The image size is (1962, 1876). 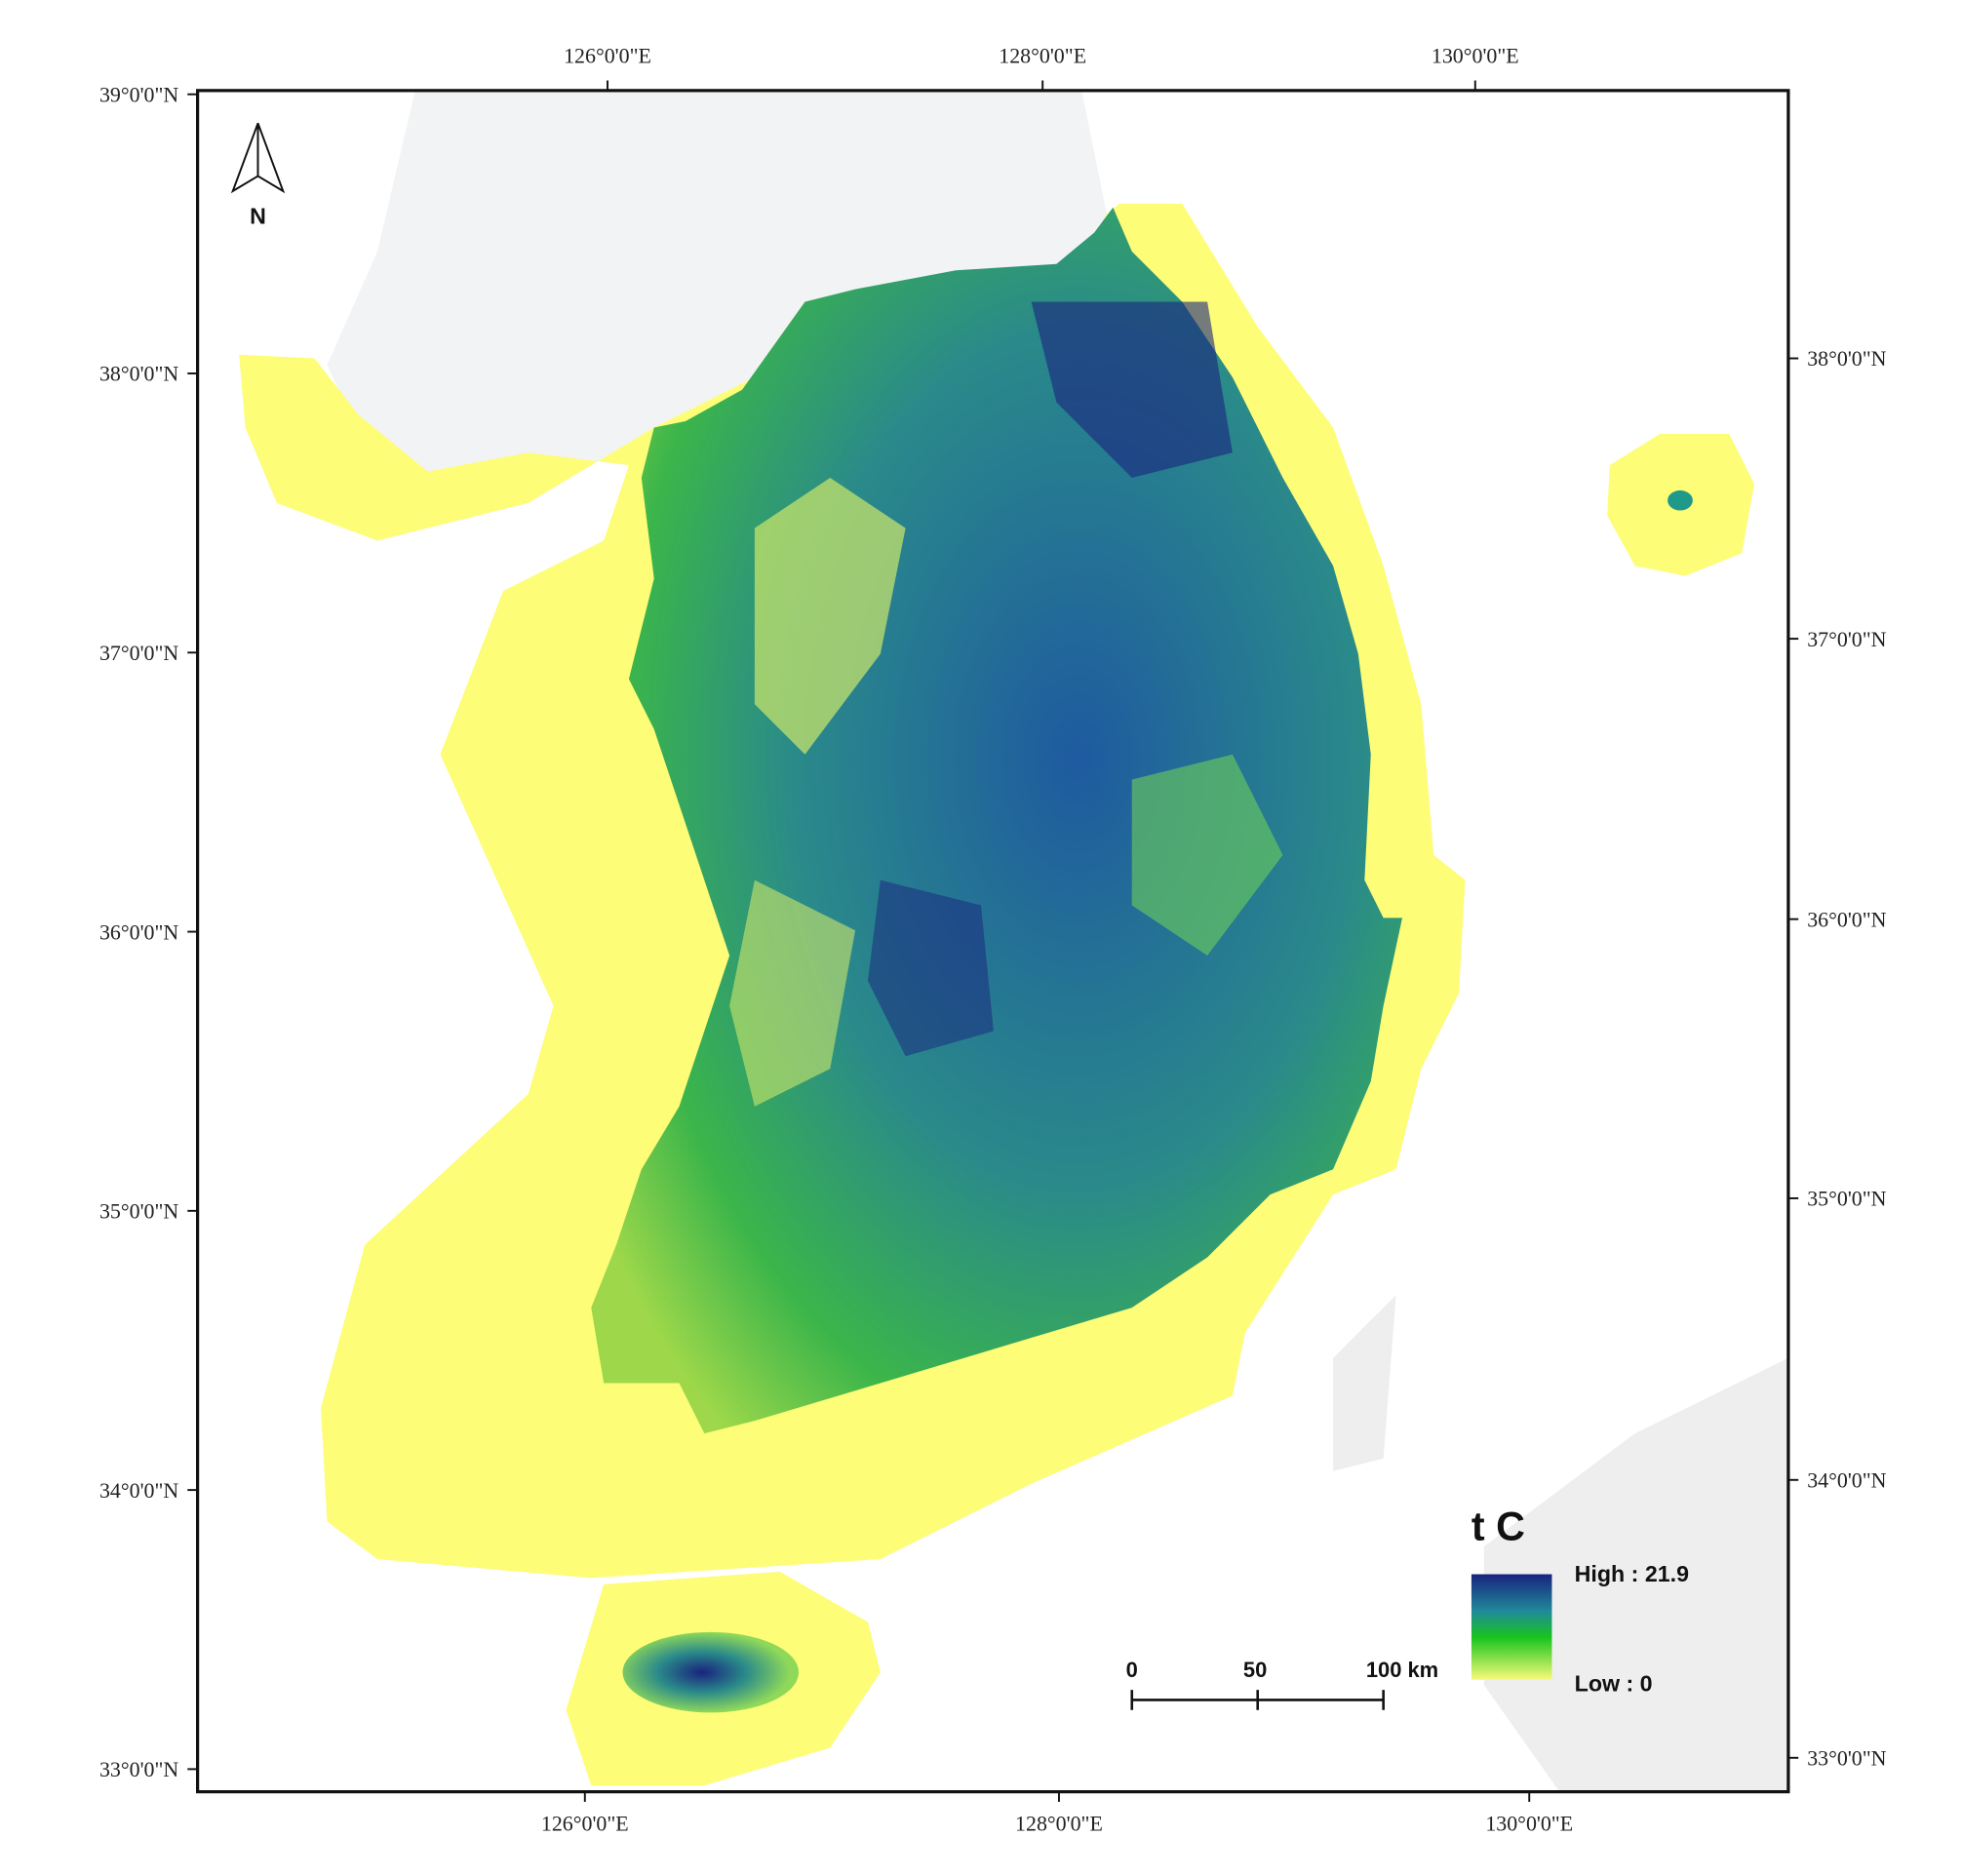 What do you see at coordinates (711, 1672) in the screenshot?
I see `jeju-island` at bounding box center [711, 1672].